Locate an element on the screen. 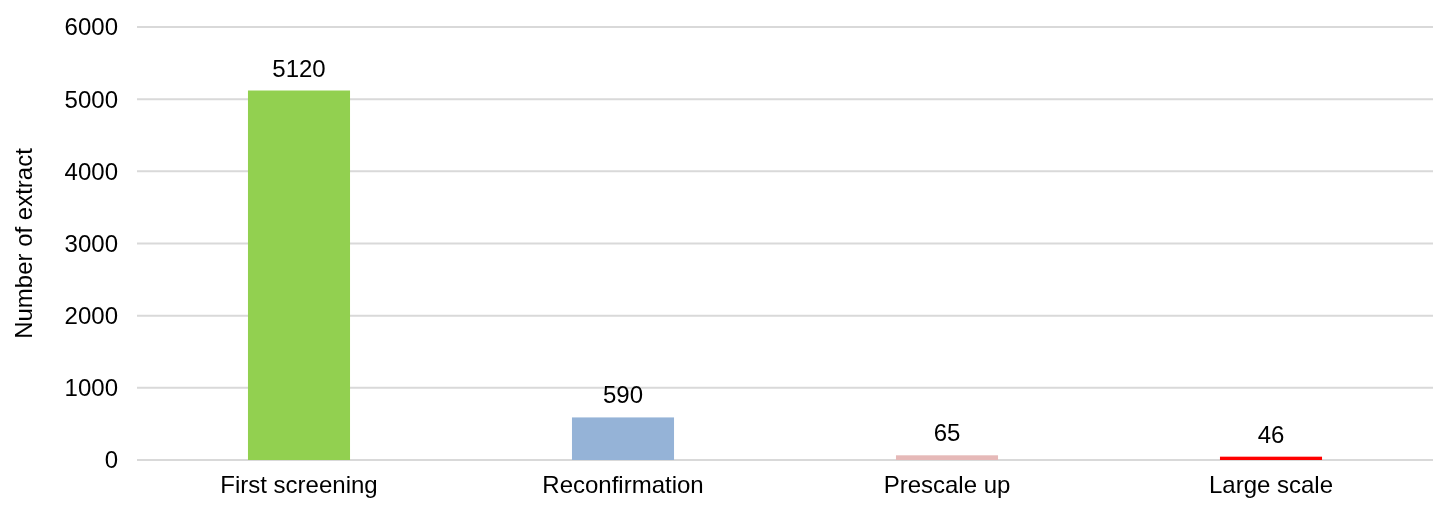 Image resolution: width=1445 pixels, height=509 pixels. y-tick-label: 2000 is located at coordinates (91, 316).